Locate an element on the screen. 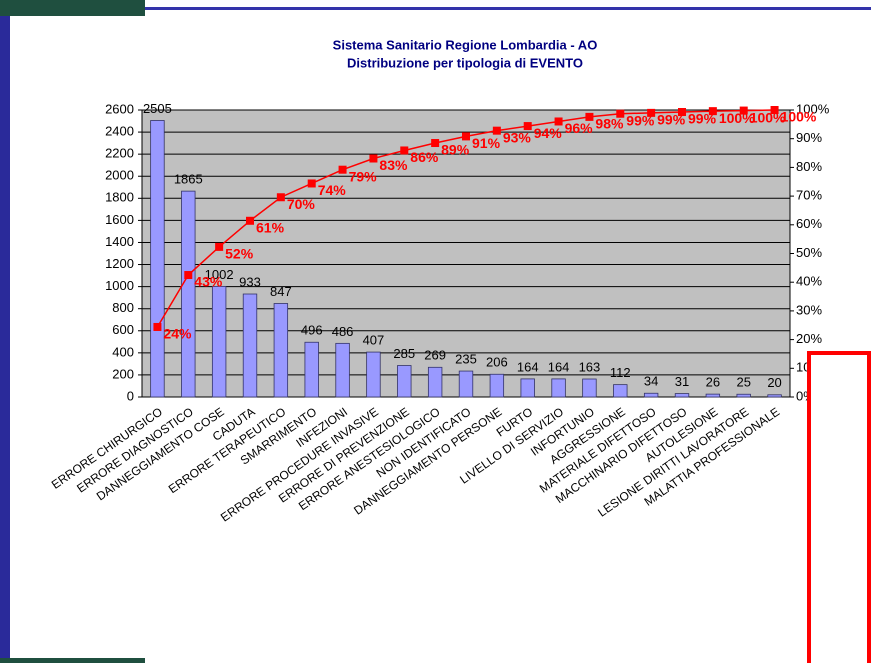  bar-value-label: 26 is located at coordinates (713, 382).